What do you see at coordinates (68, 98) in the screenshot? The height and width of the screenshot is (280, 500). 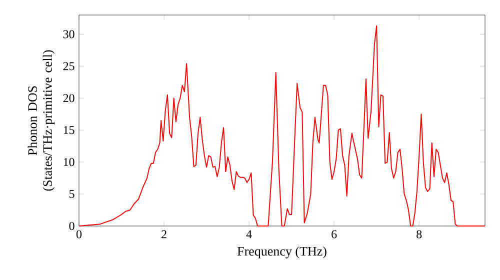 I see `y-tick-label: 20` at bounding box center [68, 98].